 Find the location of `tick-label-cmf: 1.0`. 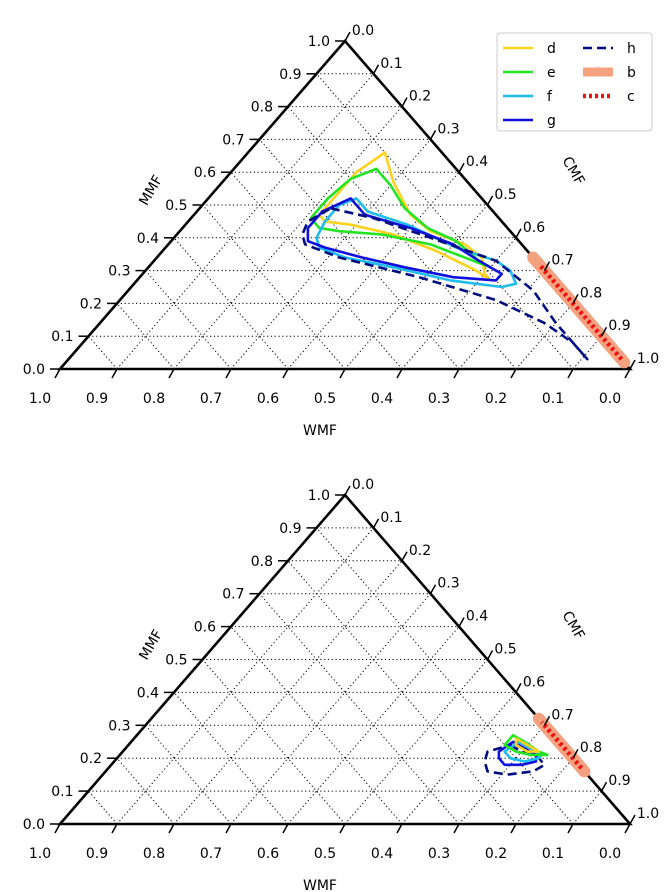

tick-label-cmf: 1.0 is located at coordinates (648, 814).